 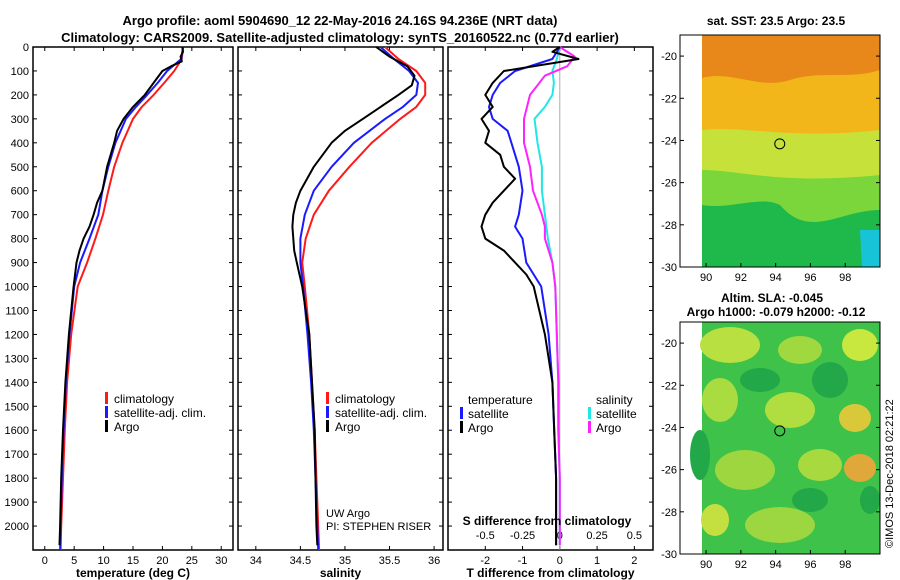 I want to click on s-diff-tick-label: 0.5, so click(x=634, y=536).